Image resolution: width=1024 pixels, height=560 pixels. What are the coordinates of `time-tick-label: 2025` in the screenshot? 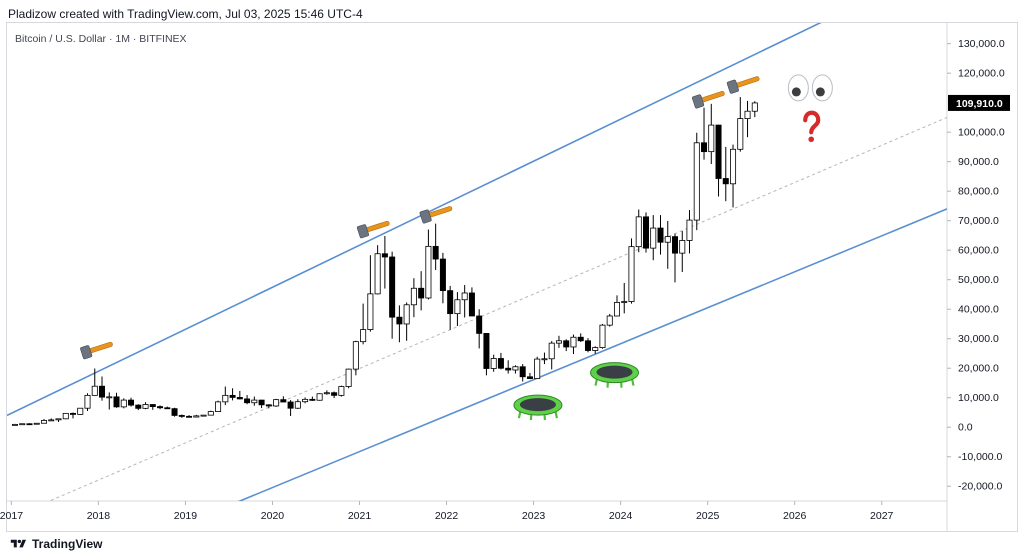 It's located at (708, 516).